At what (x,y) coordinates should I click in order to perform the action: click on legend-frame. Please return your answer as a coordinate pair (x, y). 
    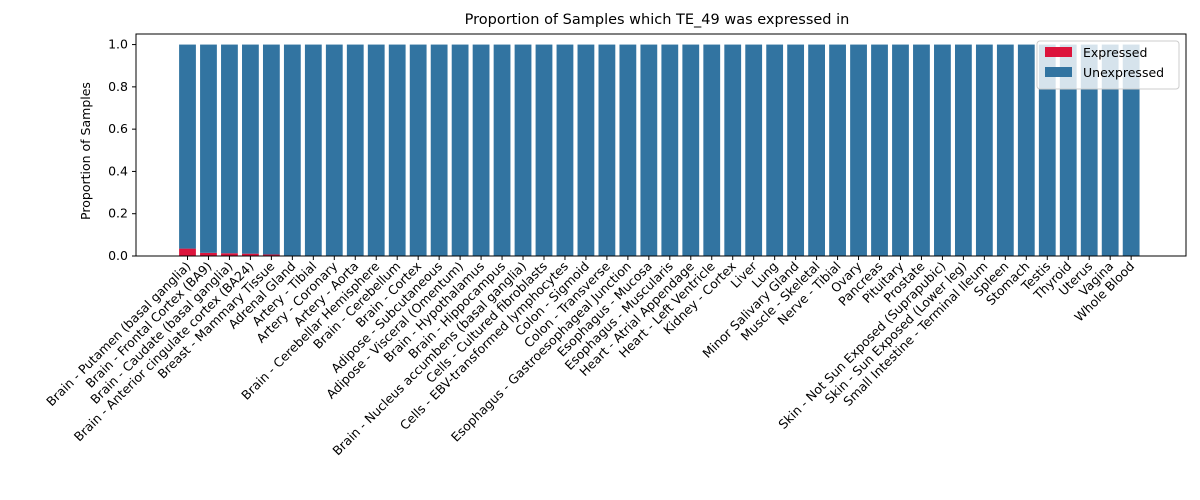
    Looking at the image, I should click on (1108, 65).